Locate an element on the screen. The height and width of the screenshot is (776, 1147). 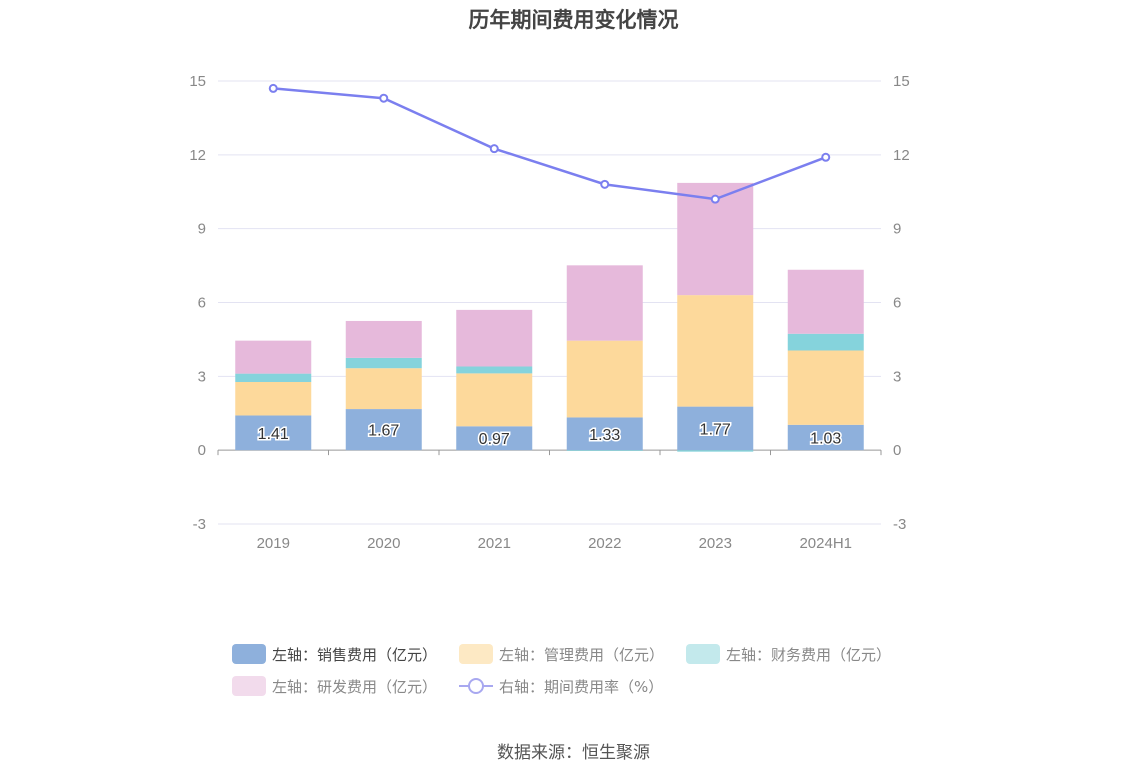
legend-label-rd: 左轴：研发费用（亿元） is located at coordinates (355, 686).